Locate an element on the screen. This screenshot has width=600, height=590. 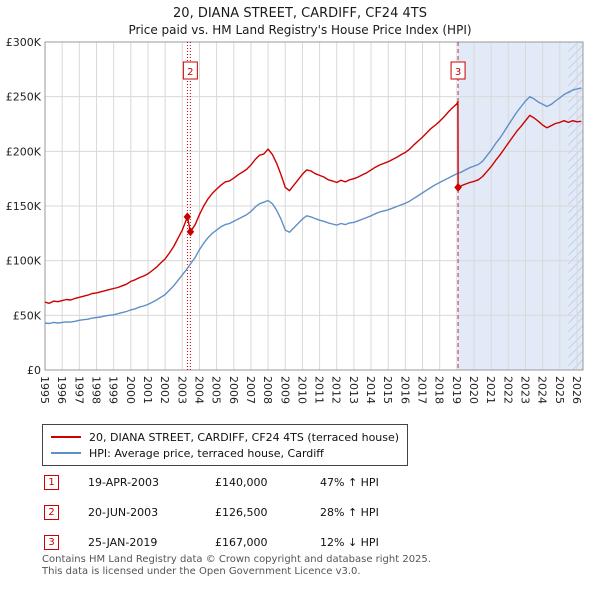
legend-swatch-hpi is located at coordinates (66, 453).